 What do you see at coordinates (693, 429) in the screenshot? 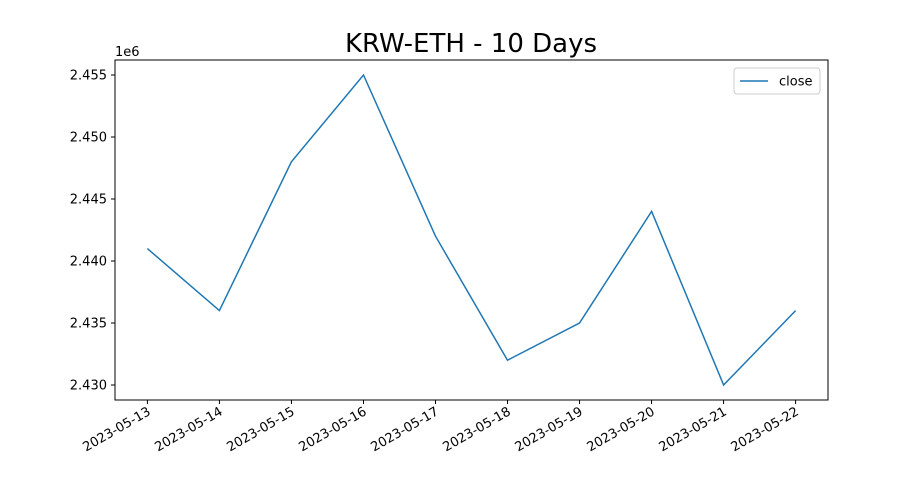
I see `x-tick-label: 2023-05-21` at bounding box center [693, 429].